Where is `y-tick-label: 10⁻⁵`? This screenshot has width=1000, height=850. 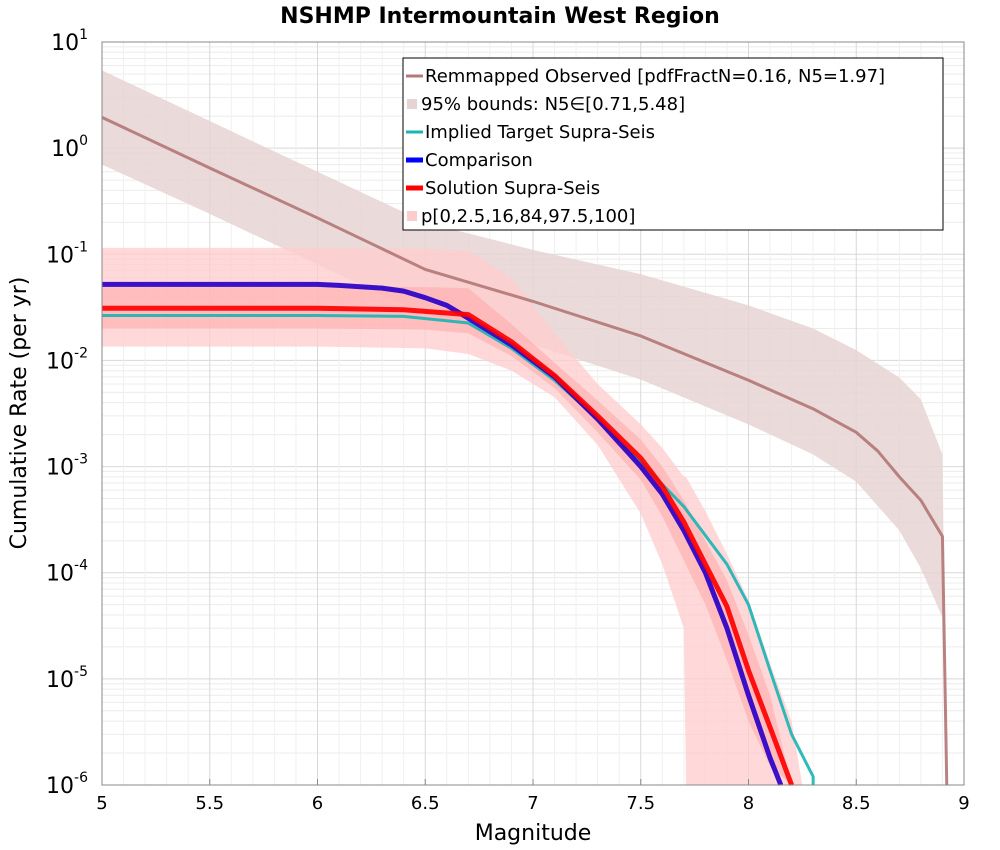
y-tick-label: 10⁻⁵ is located at coordinates (67, 678).